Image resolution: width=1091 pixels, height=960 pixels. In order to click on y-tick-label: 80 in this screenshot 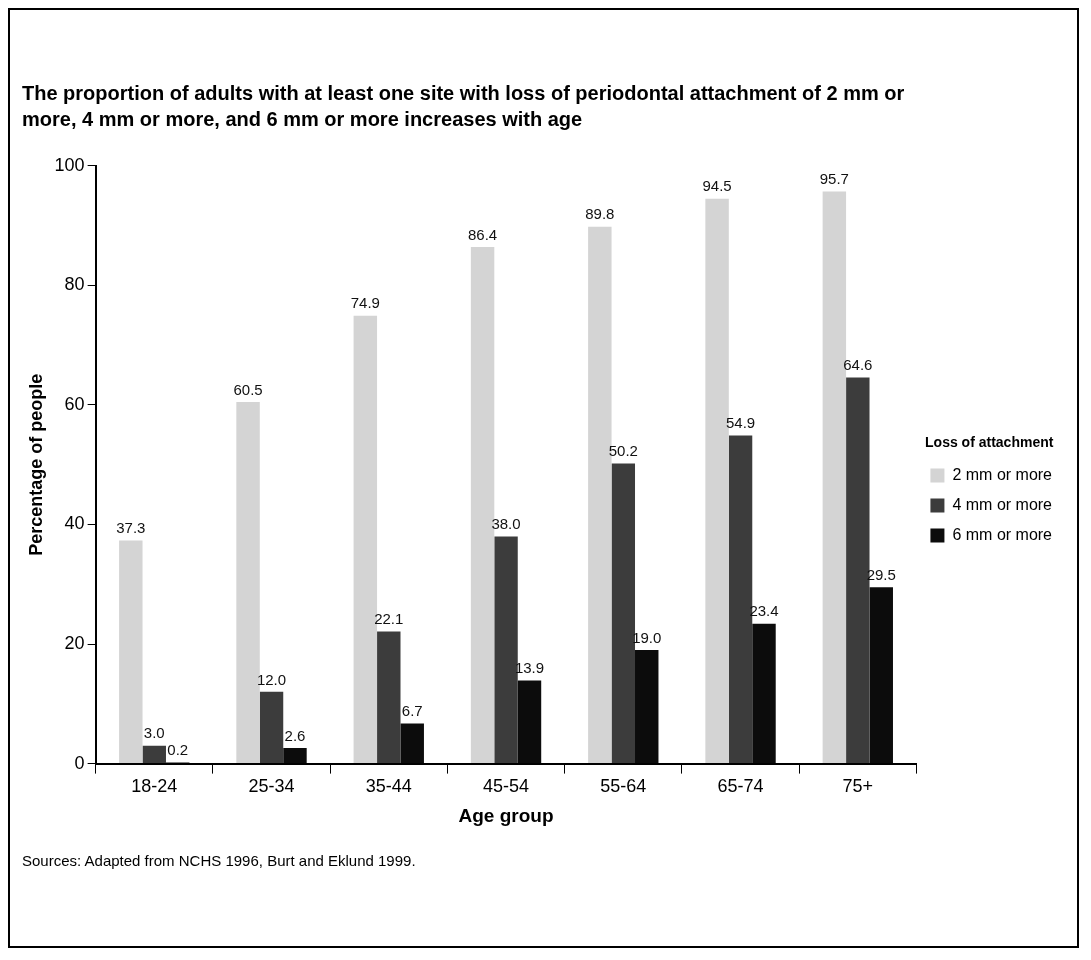, I will do `click(74, 284)`.